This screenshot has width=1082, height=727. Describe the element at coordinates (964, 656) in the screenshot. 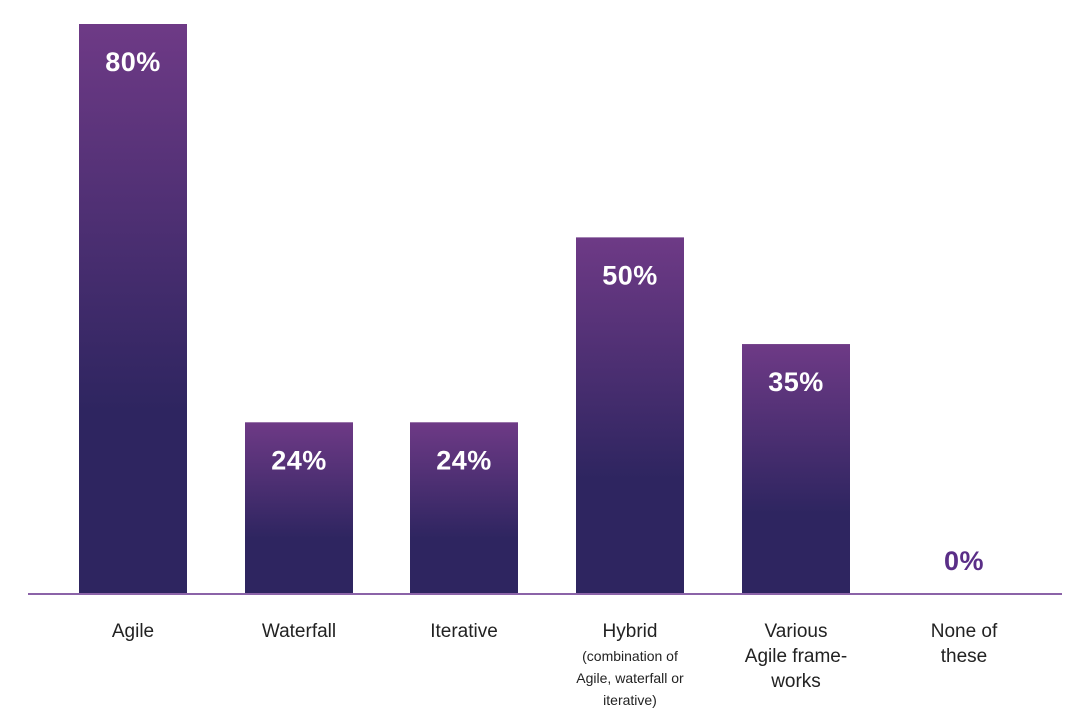

I see `category-label-5-line-1: these` at that location.